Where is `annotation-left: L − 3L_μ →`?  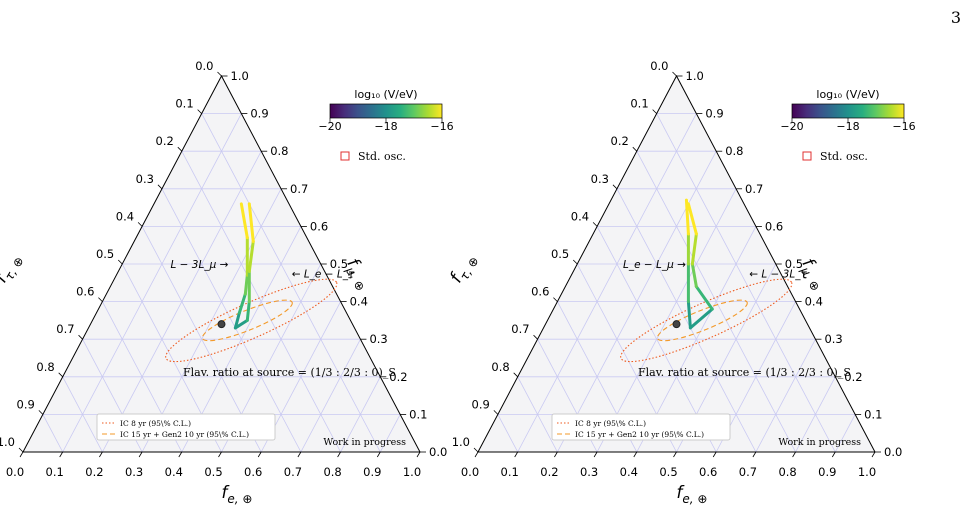 annotation-left: L − 3L_μ → is located at coordinates (199, 265).